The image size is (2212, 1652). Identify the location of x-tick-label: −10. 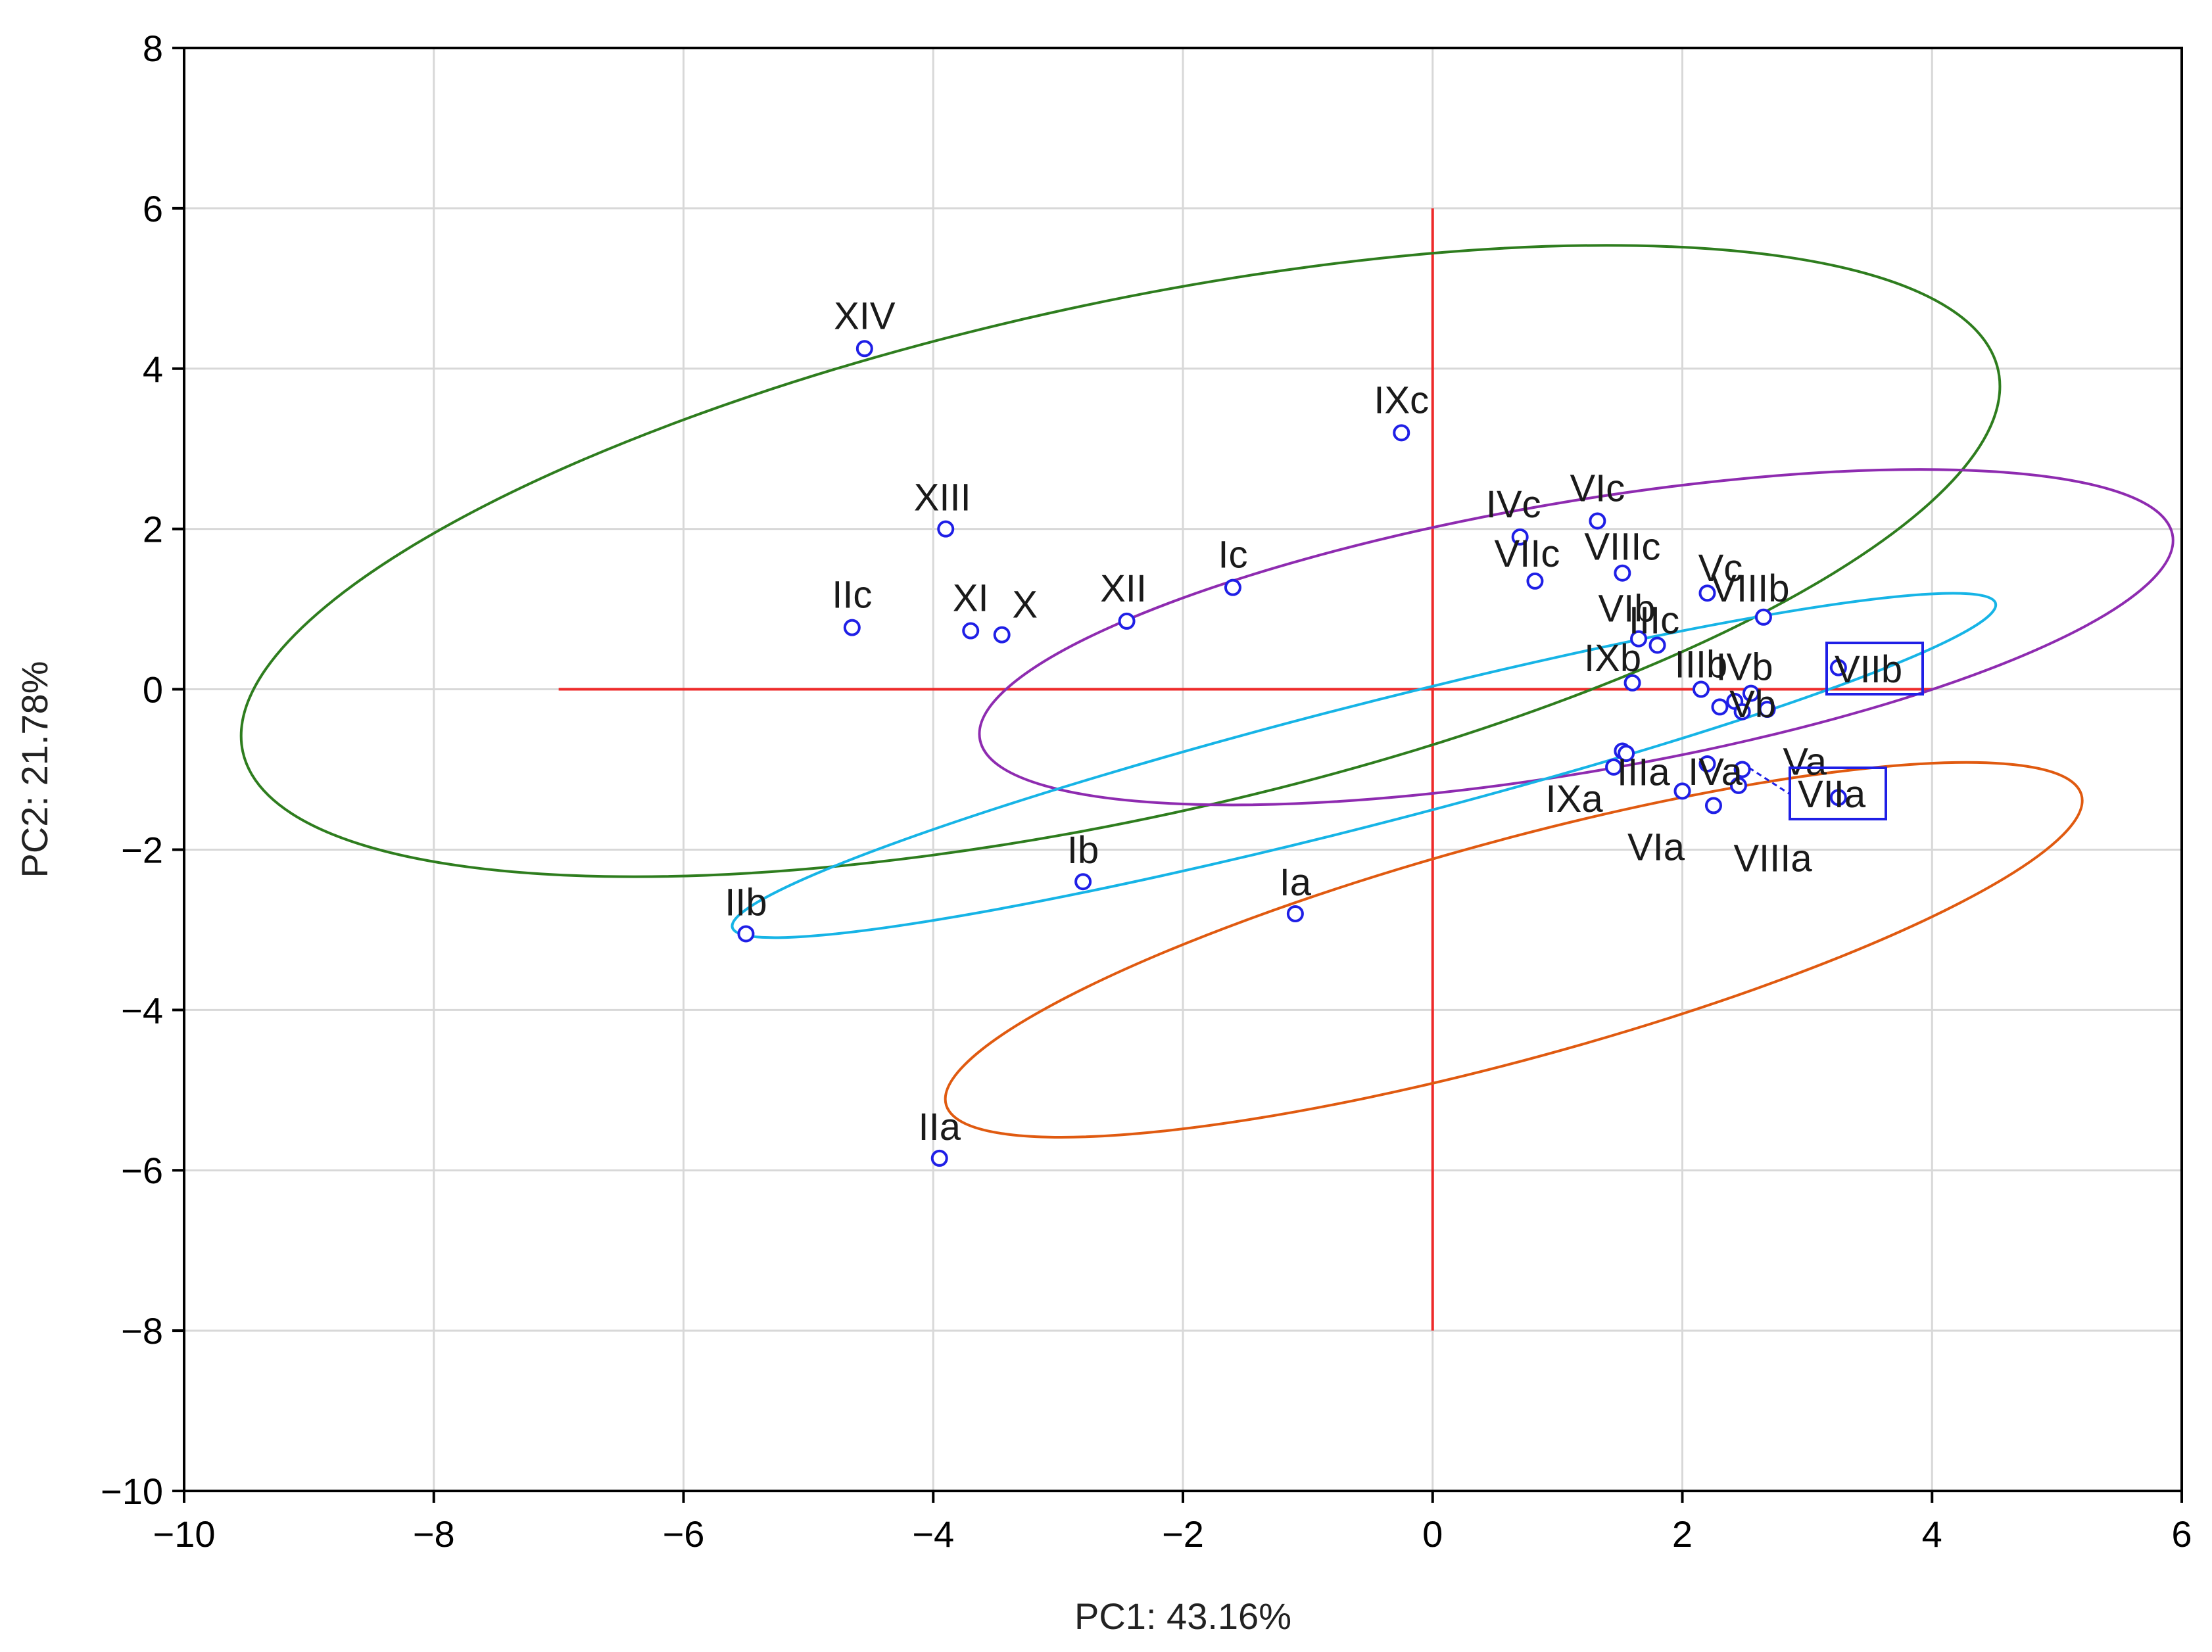
(184, 1534).